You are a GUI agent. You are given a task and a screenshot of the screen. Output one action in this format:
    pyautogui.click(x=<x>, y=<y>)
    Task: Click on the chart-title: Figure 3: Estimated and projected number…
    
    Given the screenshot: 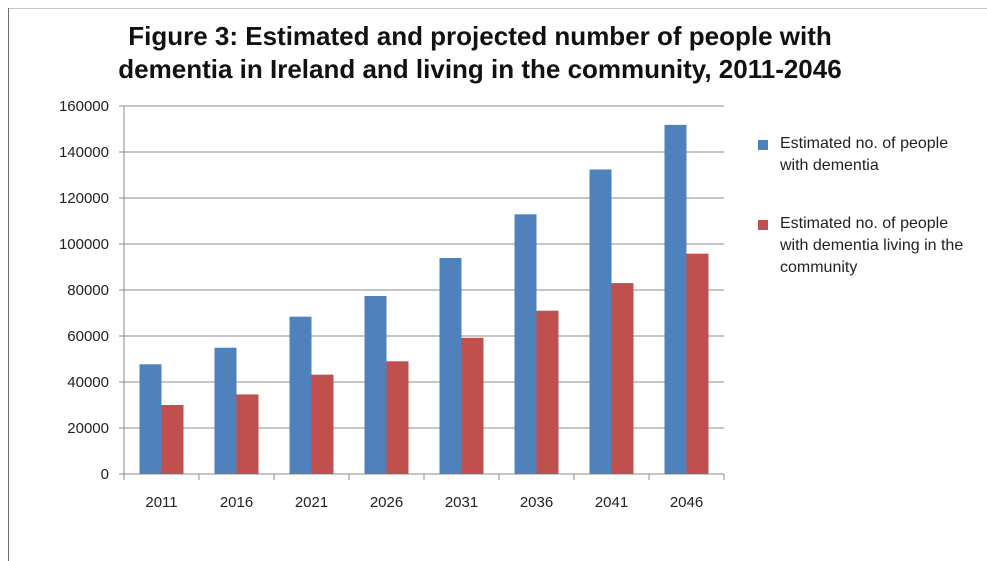 What is the action you would take?
    pyautogui.click(x=480, y=53)
    